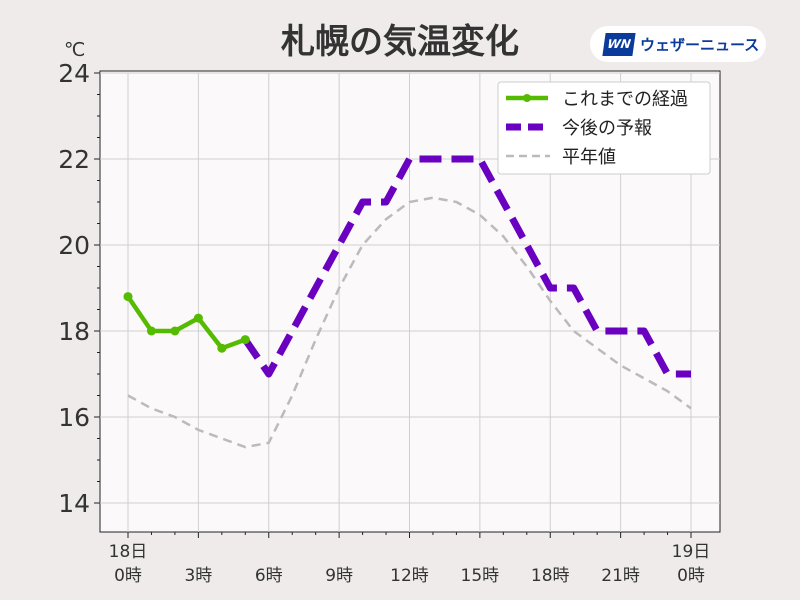 The width and height of the screenshot is (800, 600). What do you see at coordinates (128, 552) in the screenshot?
I see `x-tick-label-date: 18日` at bounding box center [128, 552].